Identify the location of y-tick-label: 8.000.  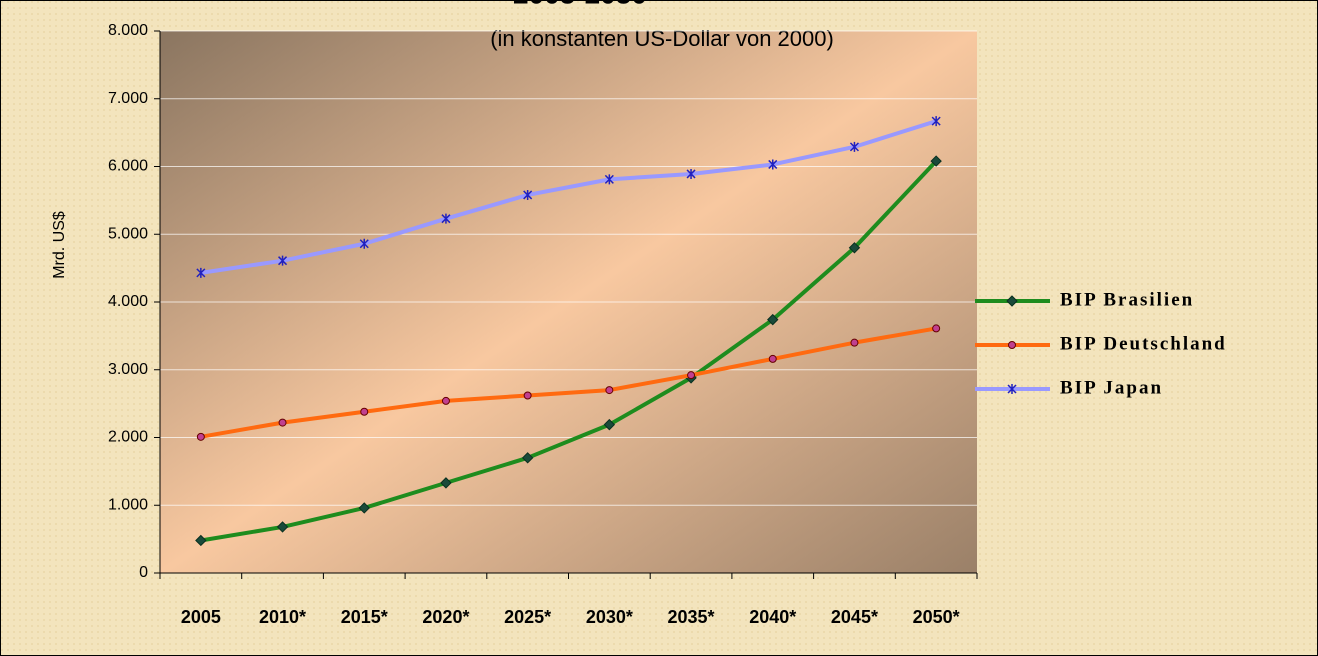
(128, 30).